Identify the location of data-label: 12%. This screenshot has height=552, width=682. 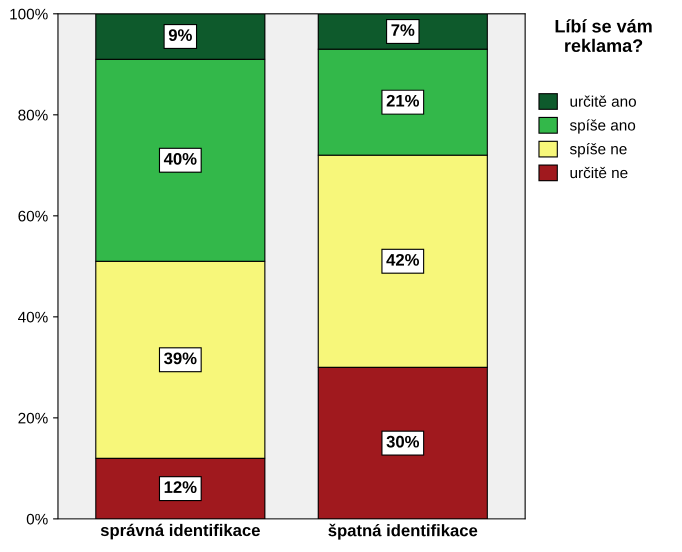
(180, 487).